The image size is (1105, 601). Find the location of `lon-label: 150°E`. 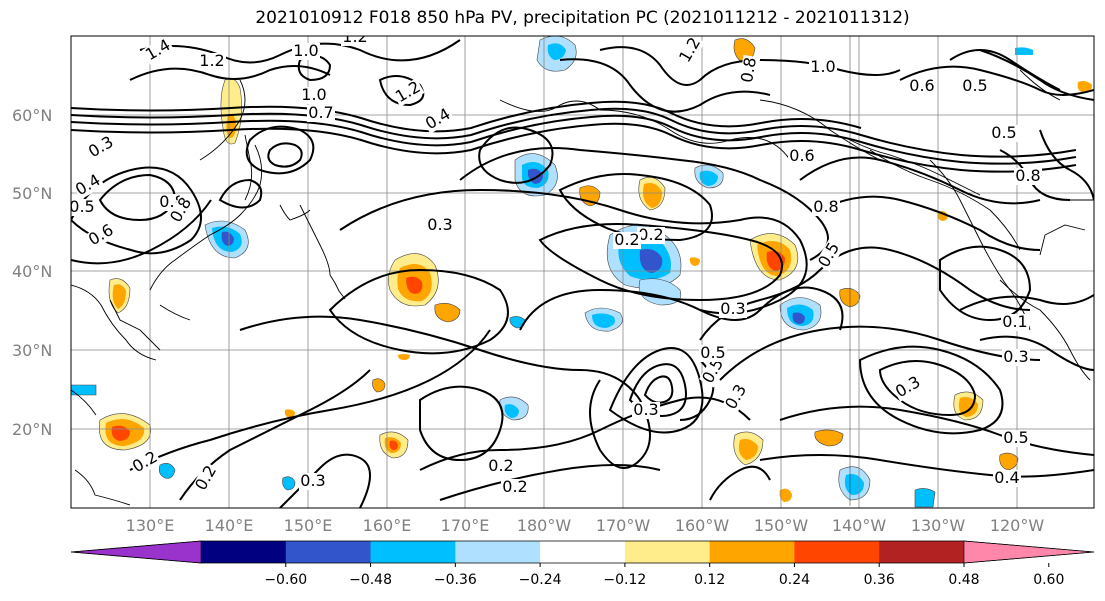

lon-label: 150°E is located at coordinates (308, 525).